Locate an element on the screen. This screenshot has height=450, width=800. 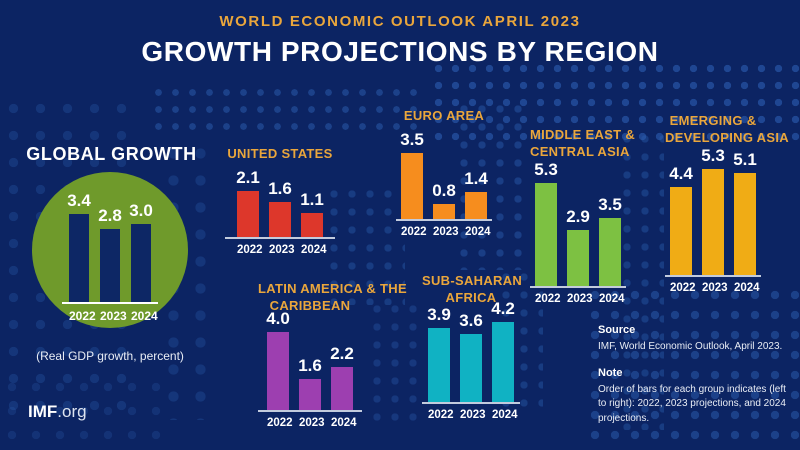
imf-logo-suffix: .org is located at coordinates (72, 411).